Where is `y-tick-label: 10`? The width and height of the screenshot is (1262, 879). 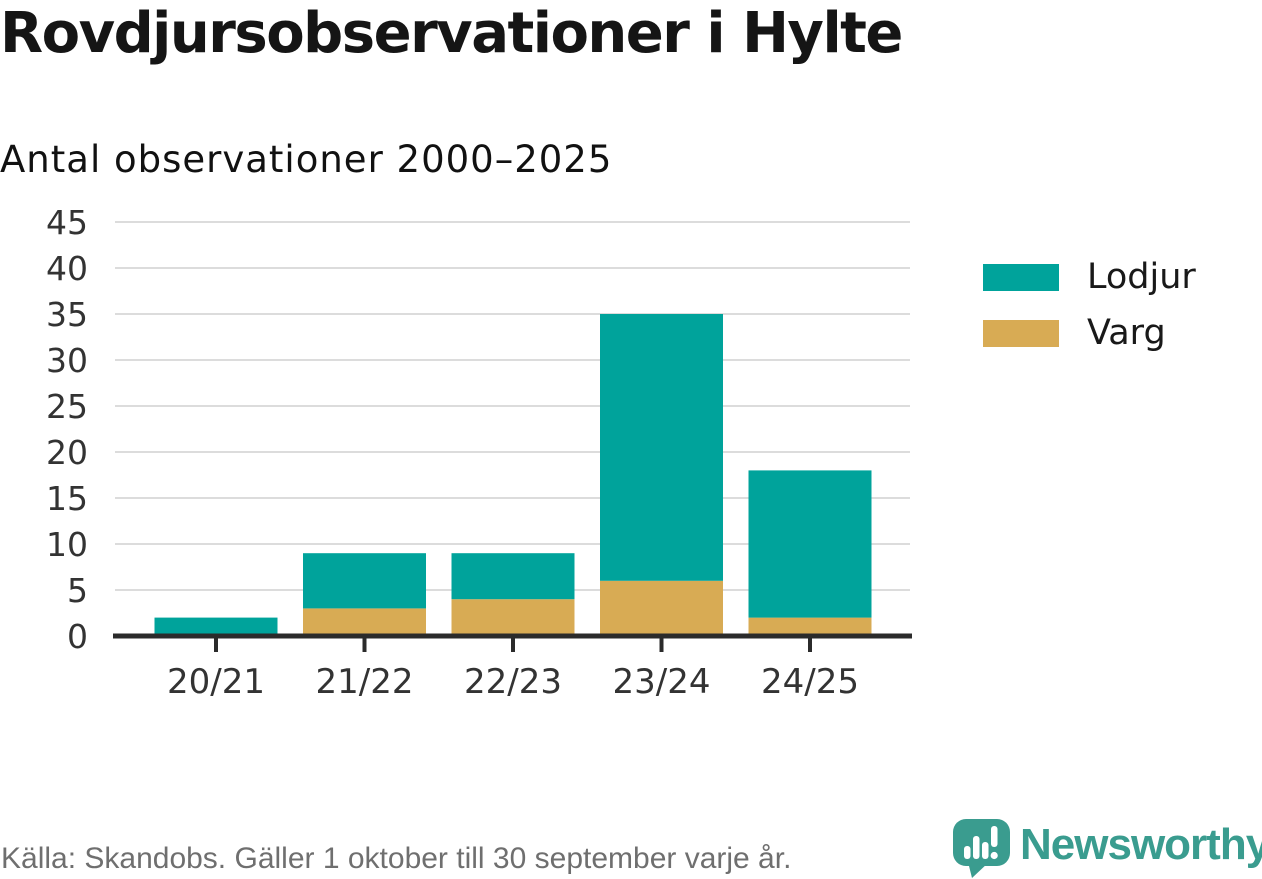 y-tick-label: 10 is located at coordinates (67, 544).